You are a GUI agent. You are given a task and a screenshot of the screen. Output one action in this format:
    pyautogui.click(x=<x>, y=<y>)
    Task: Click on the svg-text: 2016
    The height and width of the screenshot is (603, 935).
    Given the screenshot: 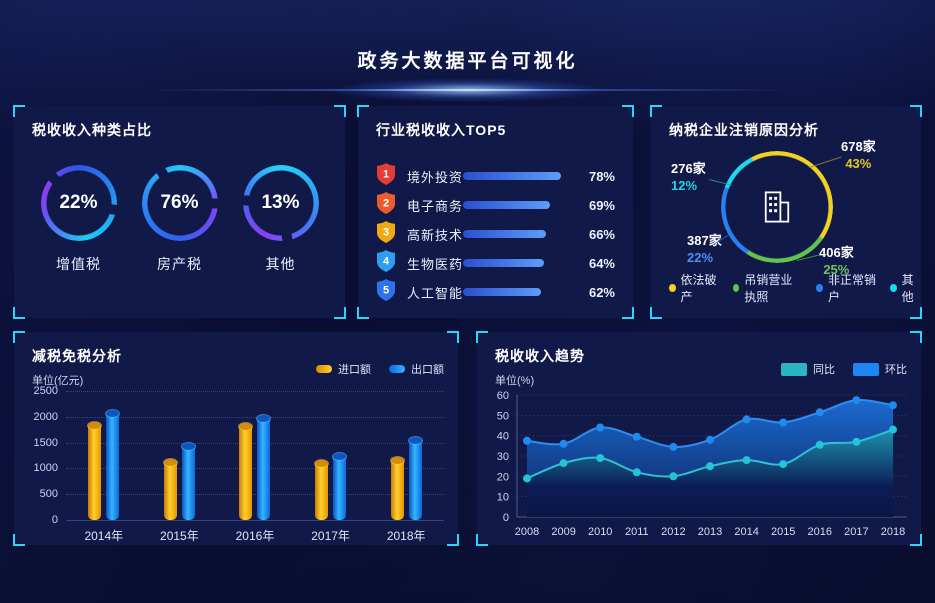 What is the action you would take?
    pyautogui.click(x=820, y=532)
    